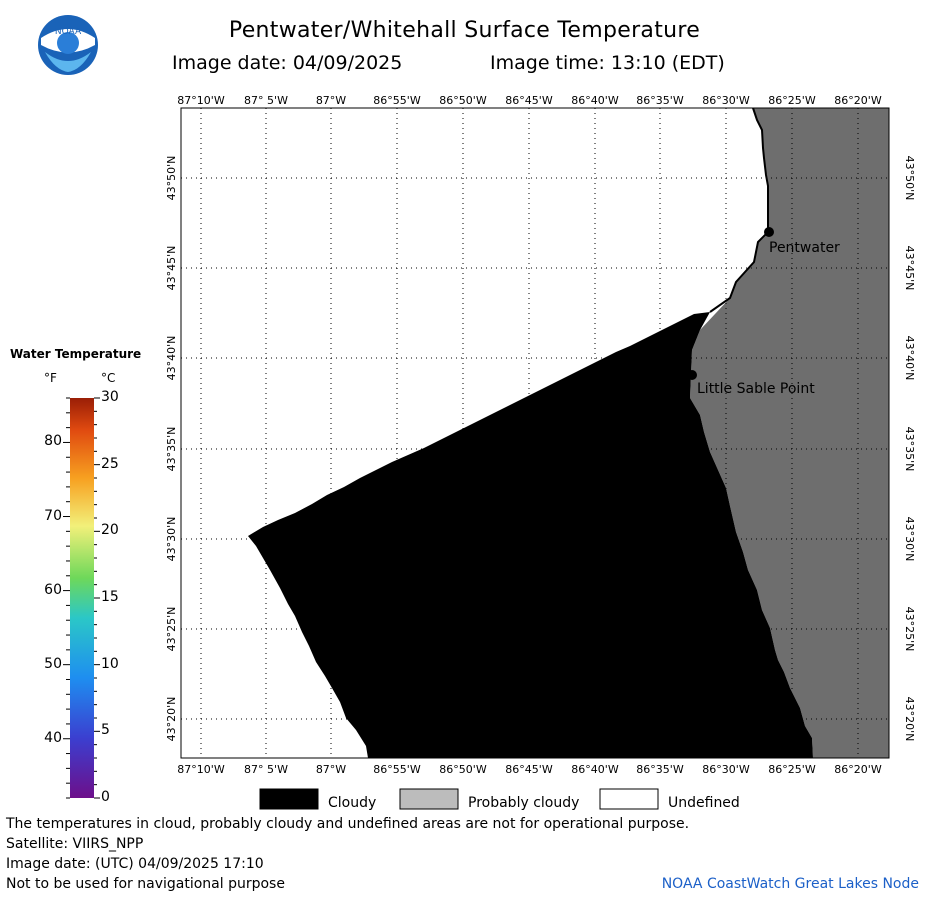 The width and height of the screenshot is (929, 899). What do you see at coordinates (68, 32) in the screenshot?
I see `svg-text: NOAA` at bounding box center [68, 32].